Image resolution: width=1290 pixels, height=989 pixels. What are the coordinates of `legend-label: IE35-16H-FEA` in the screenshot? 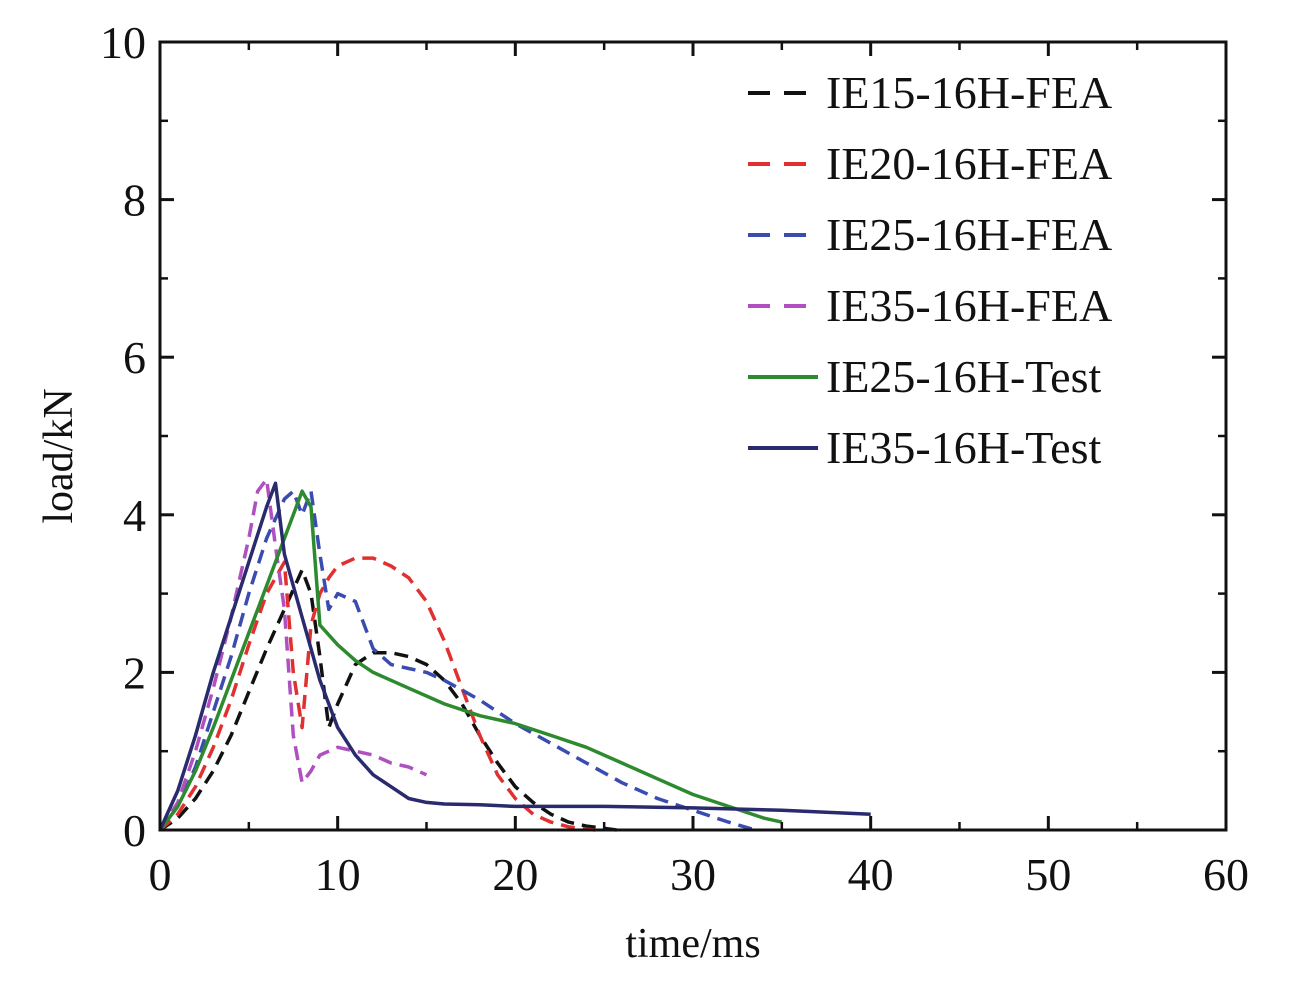 It's located at (969, 305).